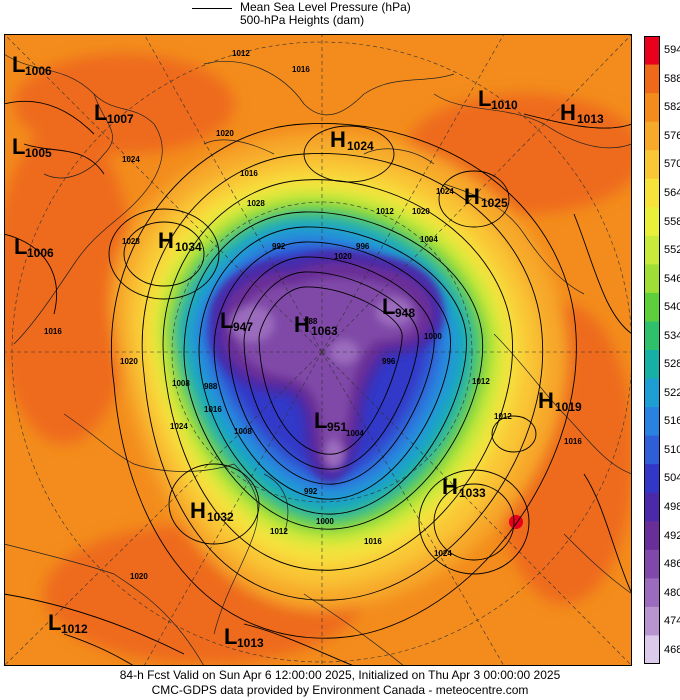 This screenshot has width=680, height=700. What do you see at coordinates (38, 153) in the screenshot?
I see `svg-text: 1005` at bounding box center [38, 153].